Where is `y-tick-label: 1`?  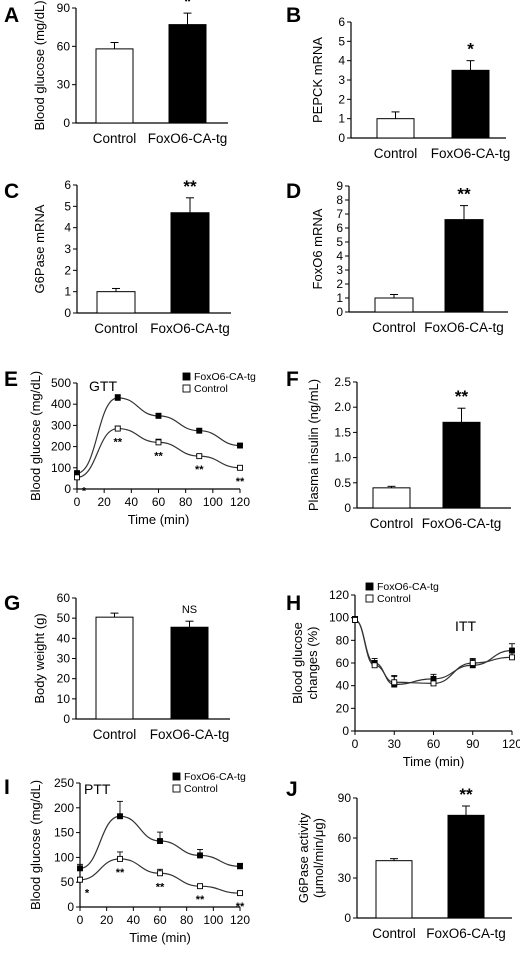
y-tick-label: 1 is located at coordinates (341, 119).